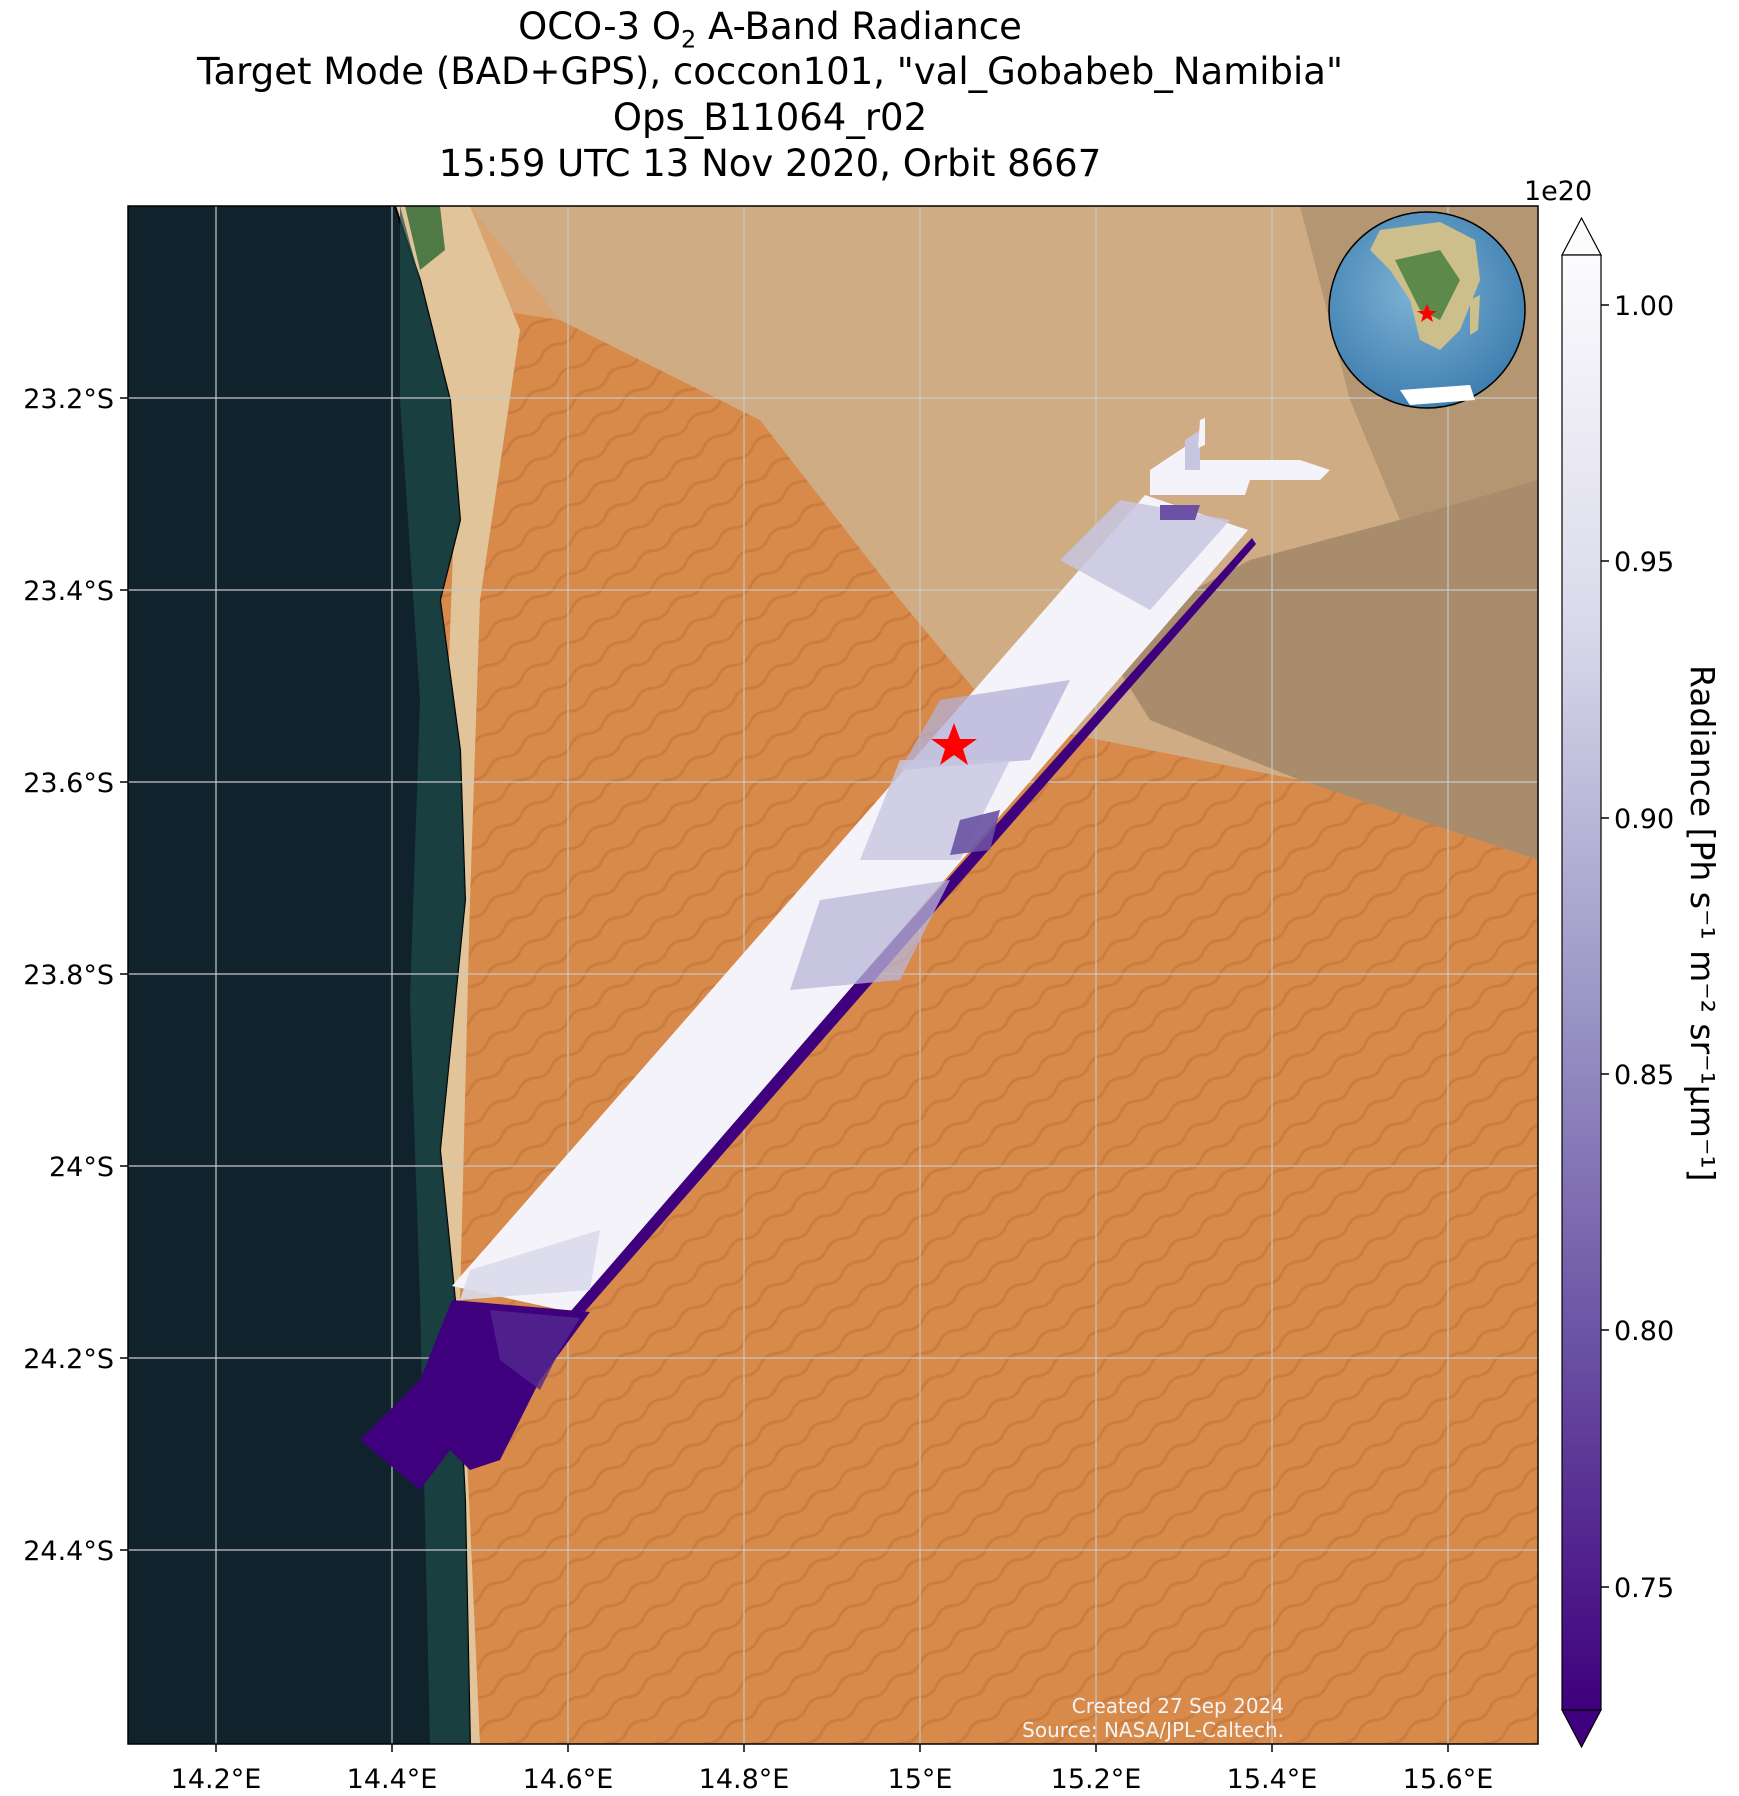 The height and width of the screenshot is (1796, 1739). I want to click on colorbar-tick: 0.95, so click(1644, 562).